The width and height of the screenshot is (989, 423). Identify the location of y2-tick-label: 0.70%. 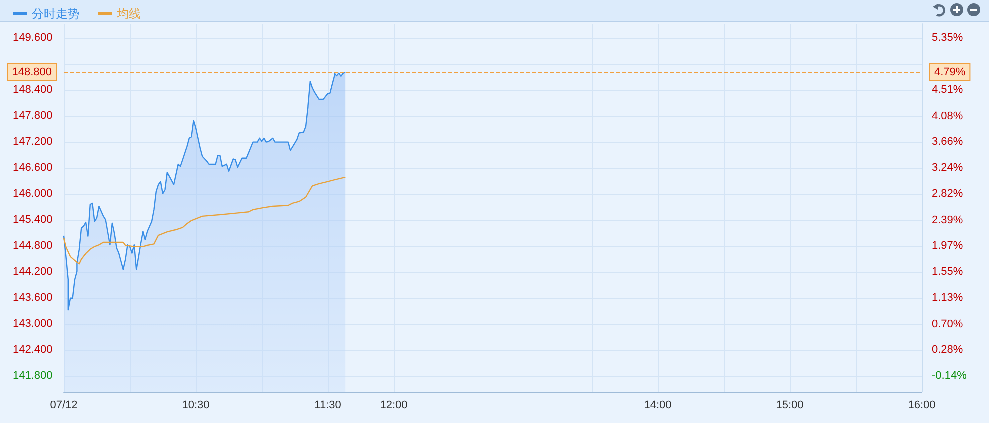
(948, 324).